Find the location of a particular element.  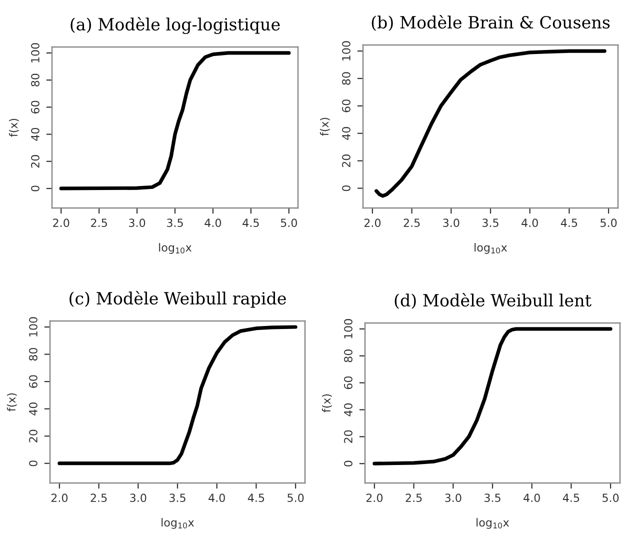

chart-title: (d) Modèle Weibull lent is located at coordinates (493, 301).